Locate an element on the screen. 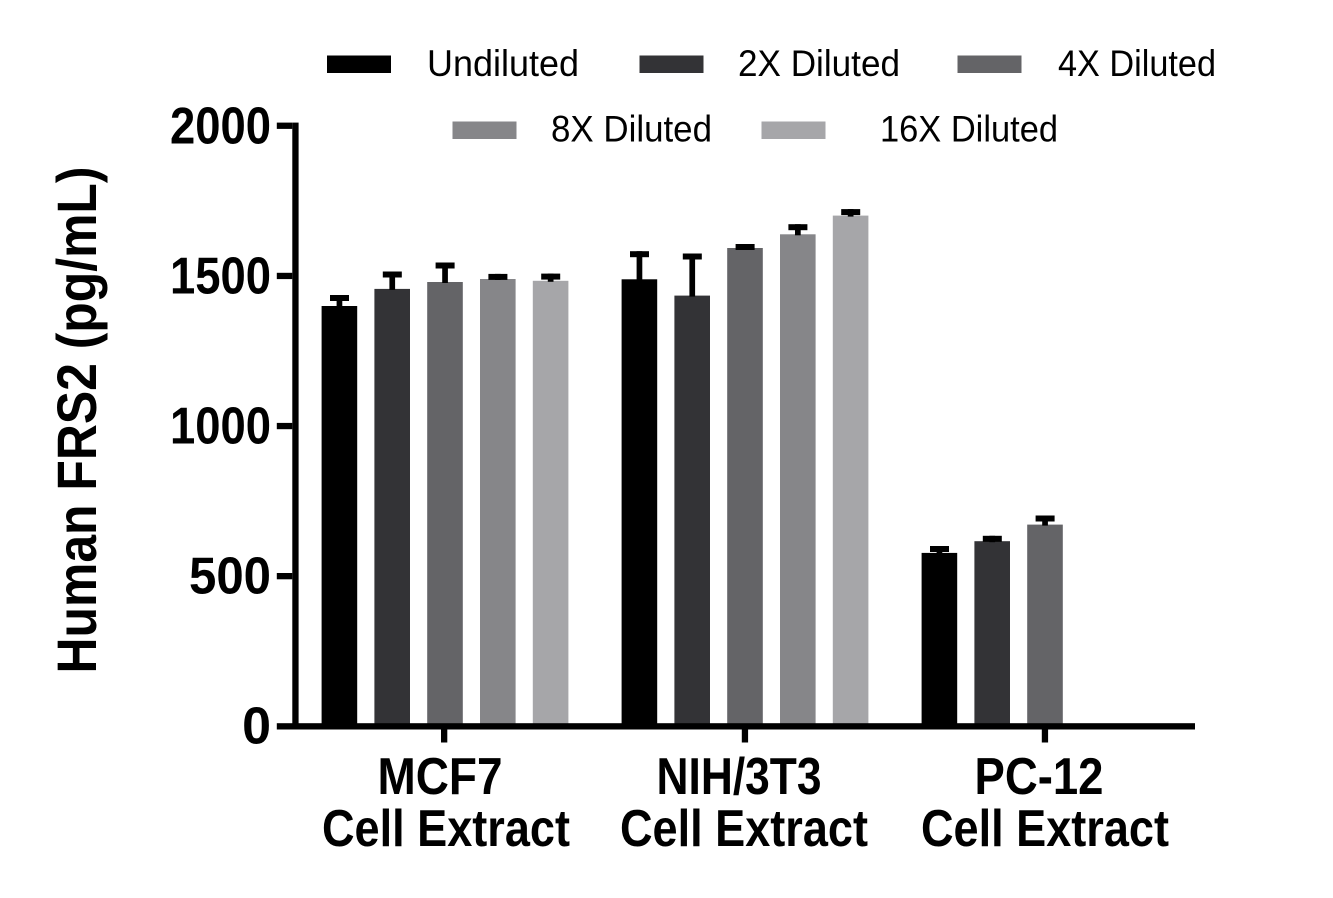 The image size is (1333, 898). svg-text: PC-12 is located at coordinates (1039, 777).